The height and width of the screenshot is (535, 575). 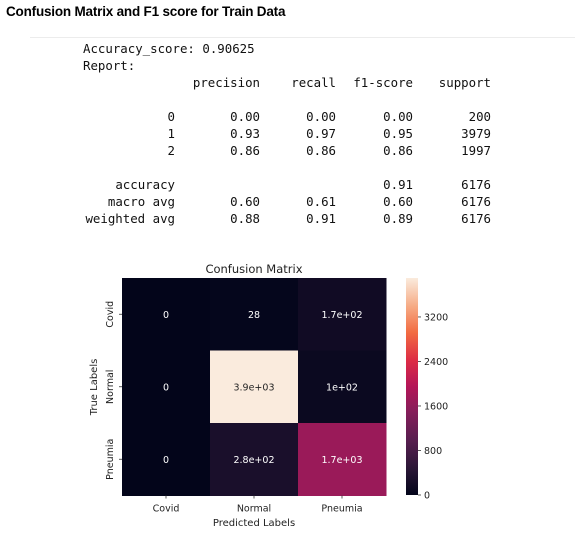 I want to click on colorbar-ticks: 0 800 1600 2400 3200, so click(x=433, y=407).